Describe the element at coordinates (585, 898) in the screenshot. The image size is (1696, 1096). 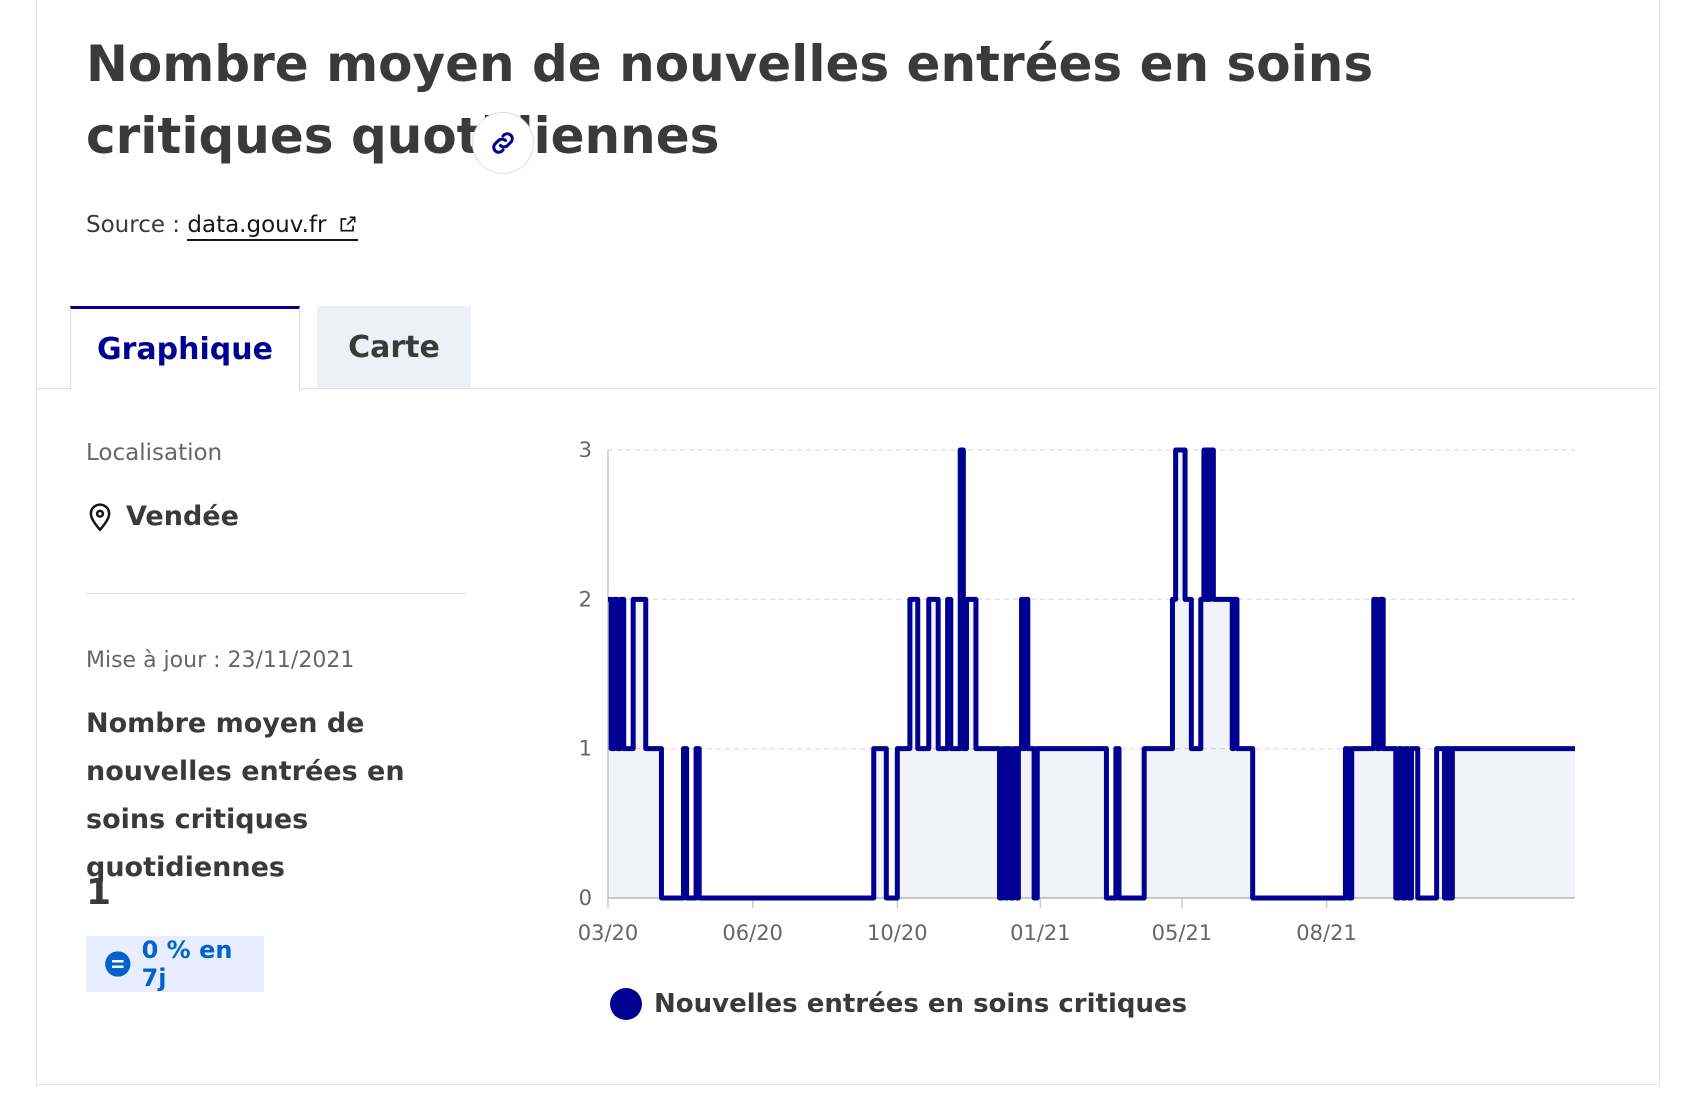
I see `y-tick-label: 0` at that location.